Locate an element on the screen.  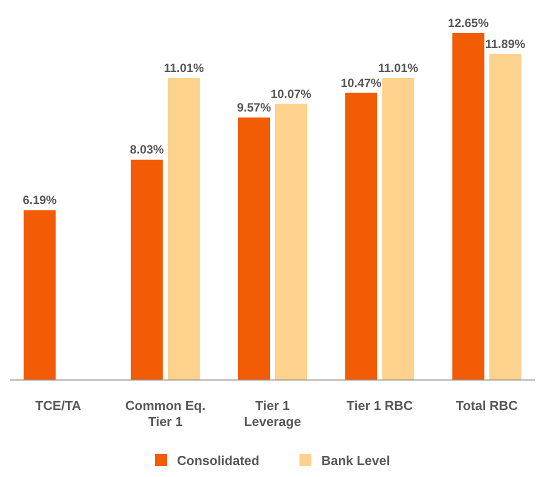
data-label: 6.19% is located at coordinates (40, 200).